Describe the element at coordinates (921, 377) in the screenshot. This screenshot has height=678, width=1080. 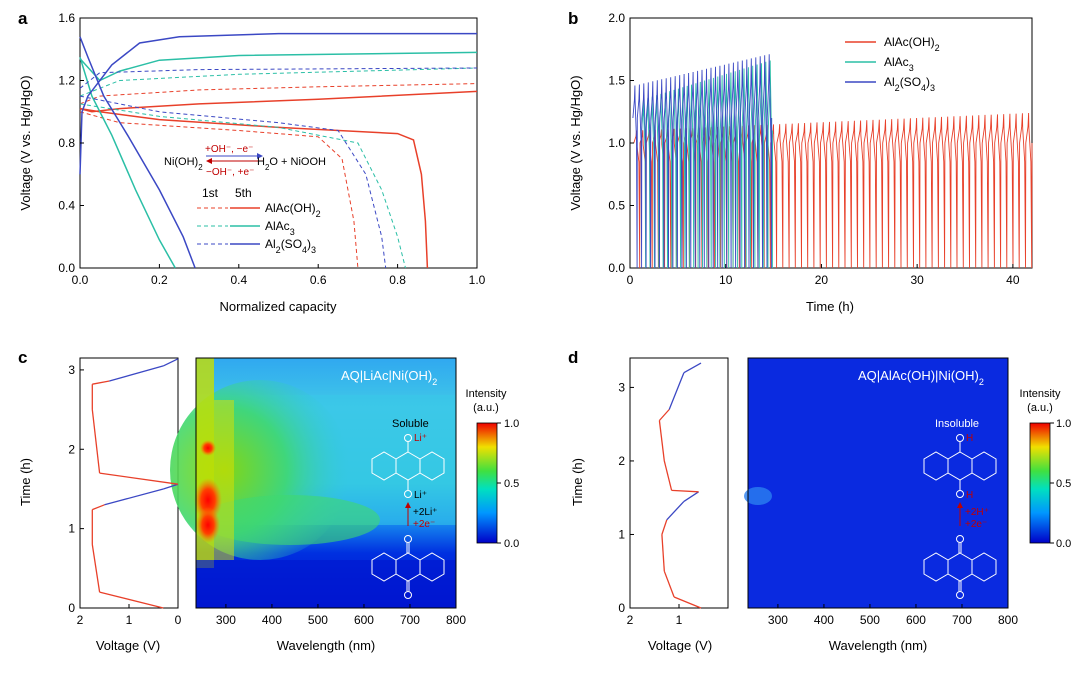
I see `heatmap-title-d: AQ|AlAc(OH)|Ni(OH)2` at that location.